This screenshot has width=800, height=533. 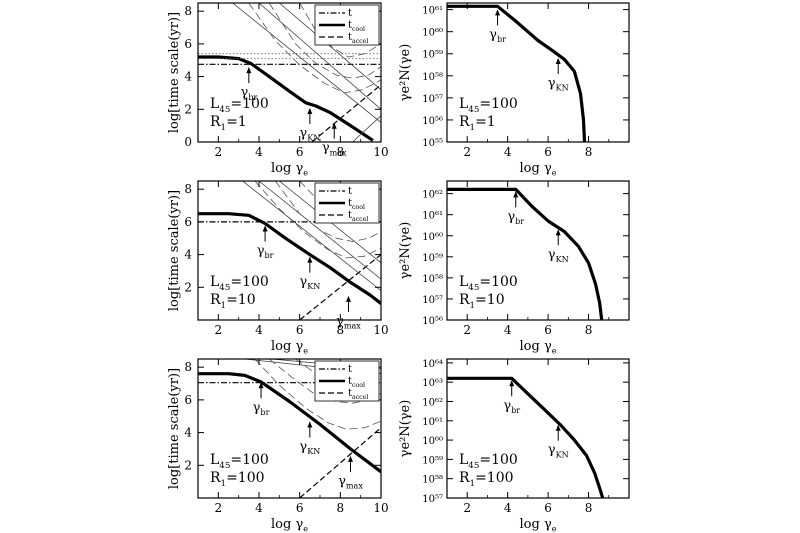 I want to click on param-label: R1=10, so click(x=233, y=301).